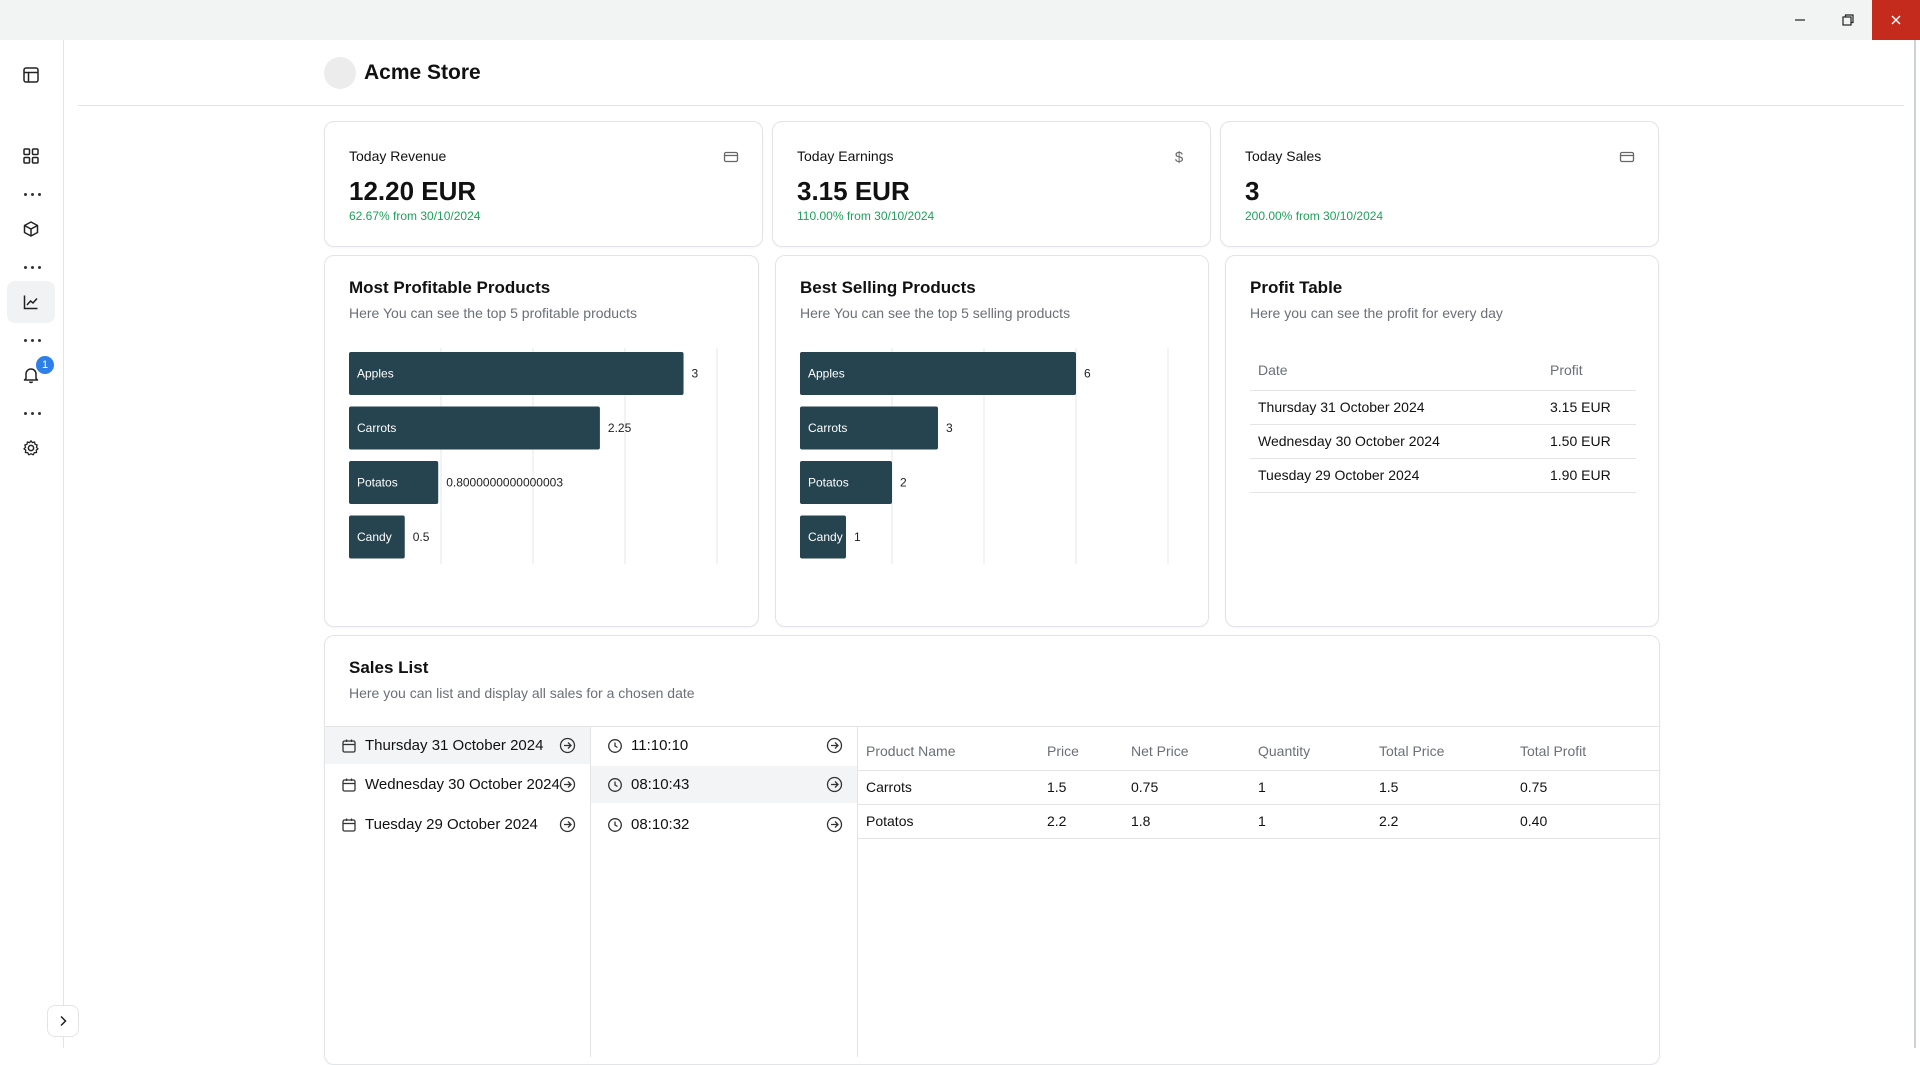 Image resolution: width=1920 pixels, height=1065 pixels. Describe the element at coordinates (724, 784) in the screenshot. I see `time-list-item: 08:10:43` at that location.